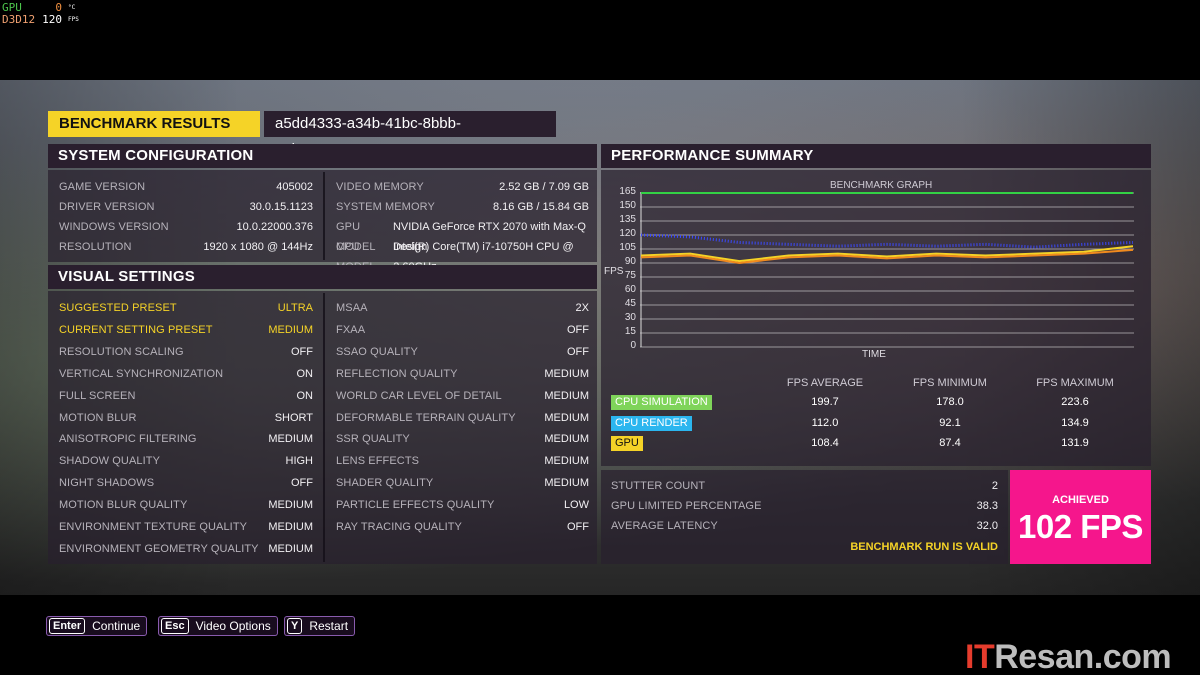  Describe the element at coordinates (630, 289) in the screenshot. I see `y-tick-label: 60` at that location.